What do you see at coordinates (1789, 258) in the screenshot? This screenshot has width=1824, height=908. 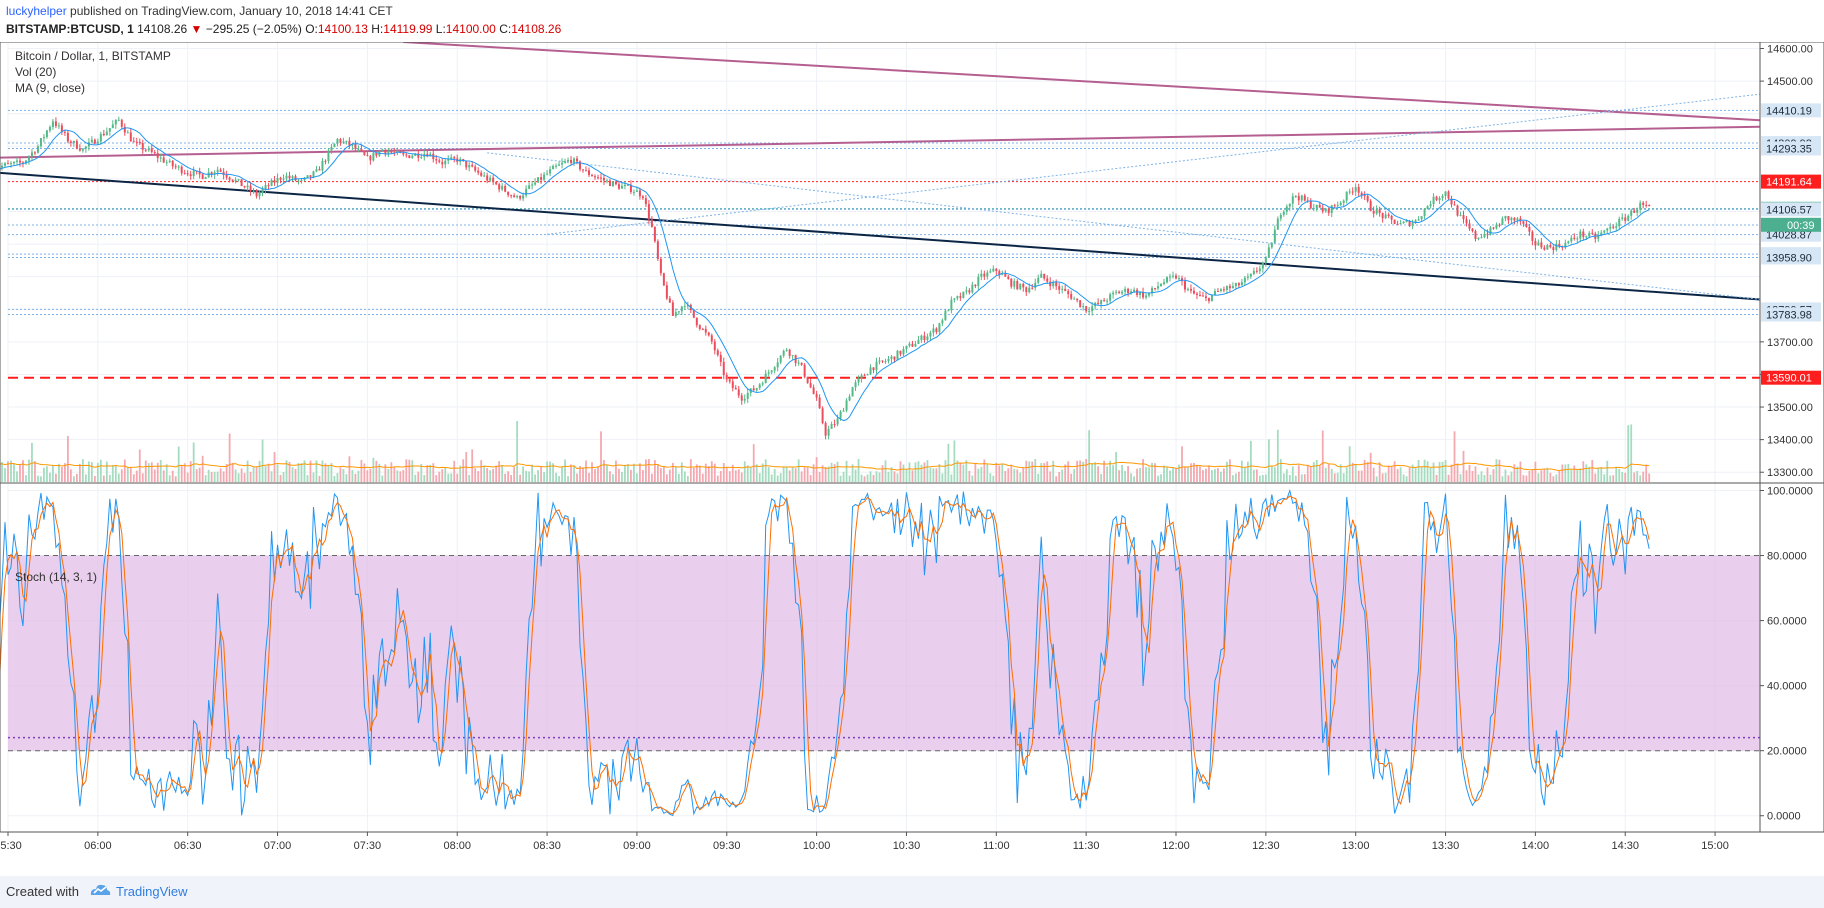 I see `level-badge-label: 13958.90` at bounding box center [1789, 258].